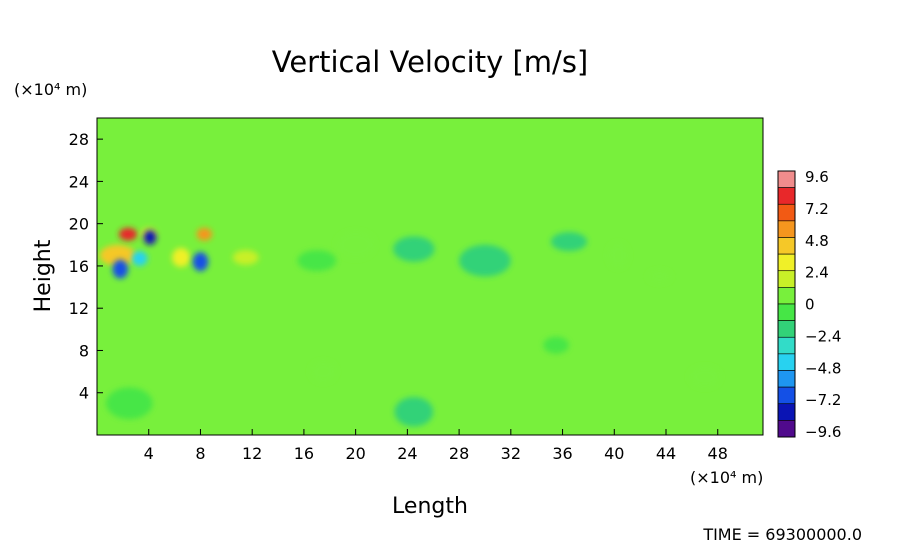 The image size is (904, 544). Describe the element at coordinates (79, 308) in the screenshot. I see `y-tick-label: 12` at that location.